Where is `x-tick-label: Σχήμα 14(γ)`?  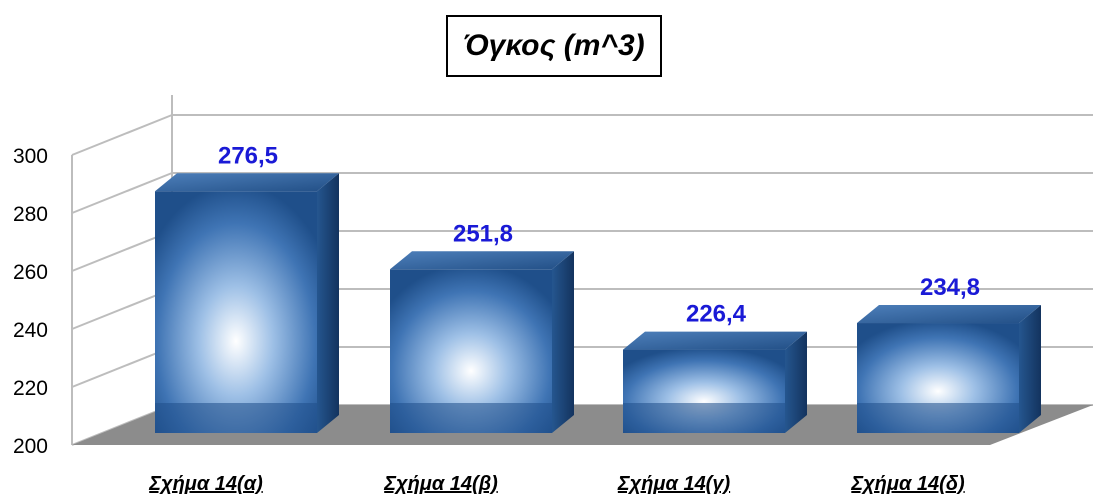 x-tick-label: Σχήμα 14(γ) is located at coordinates (674, 484).